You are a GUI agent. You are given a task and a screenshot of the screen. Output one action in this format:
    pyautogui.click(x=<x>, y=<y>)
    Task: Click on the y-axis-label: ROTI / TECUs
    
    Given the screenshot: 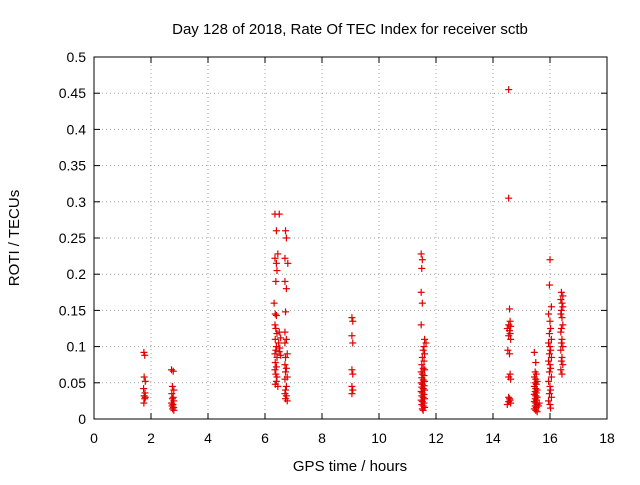 What is the action you would take?
    pyautogui.click(x=14, y=238)
    